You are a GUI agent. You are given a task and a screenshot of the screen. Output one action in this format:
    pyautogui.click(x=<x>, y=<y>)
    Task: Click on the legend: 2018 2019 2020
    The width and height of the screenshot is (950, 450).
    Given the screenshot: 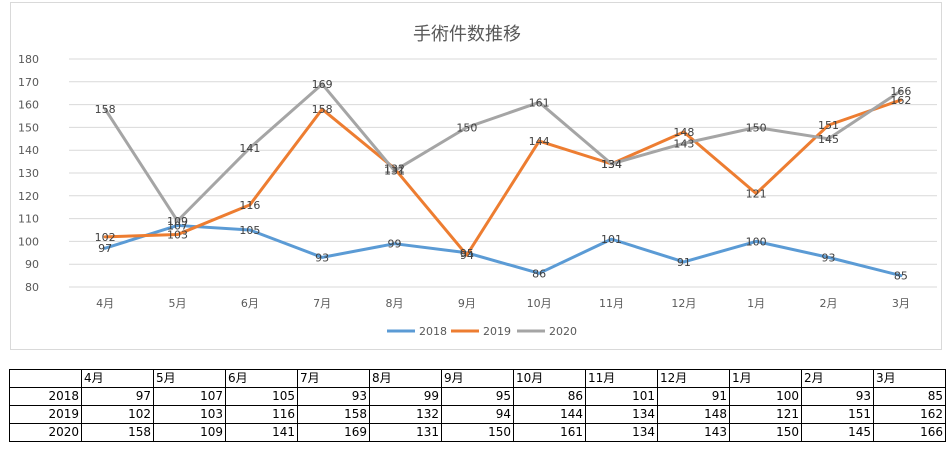 What is the action you would take?
    pyautogui.click(x=482, y=331)
    